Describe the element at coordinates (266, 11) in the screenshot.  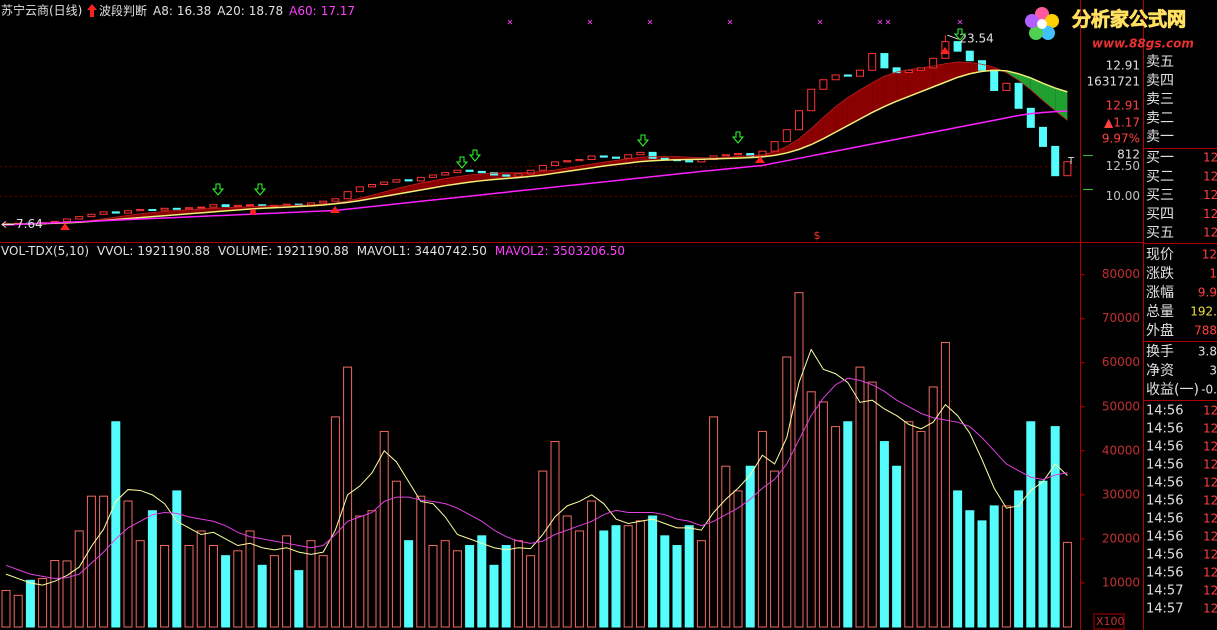
I see `legend-value: 18.78` at that location.